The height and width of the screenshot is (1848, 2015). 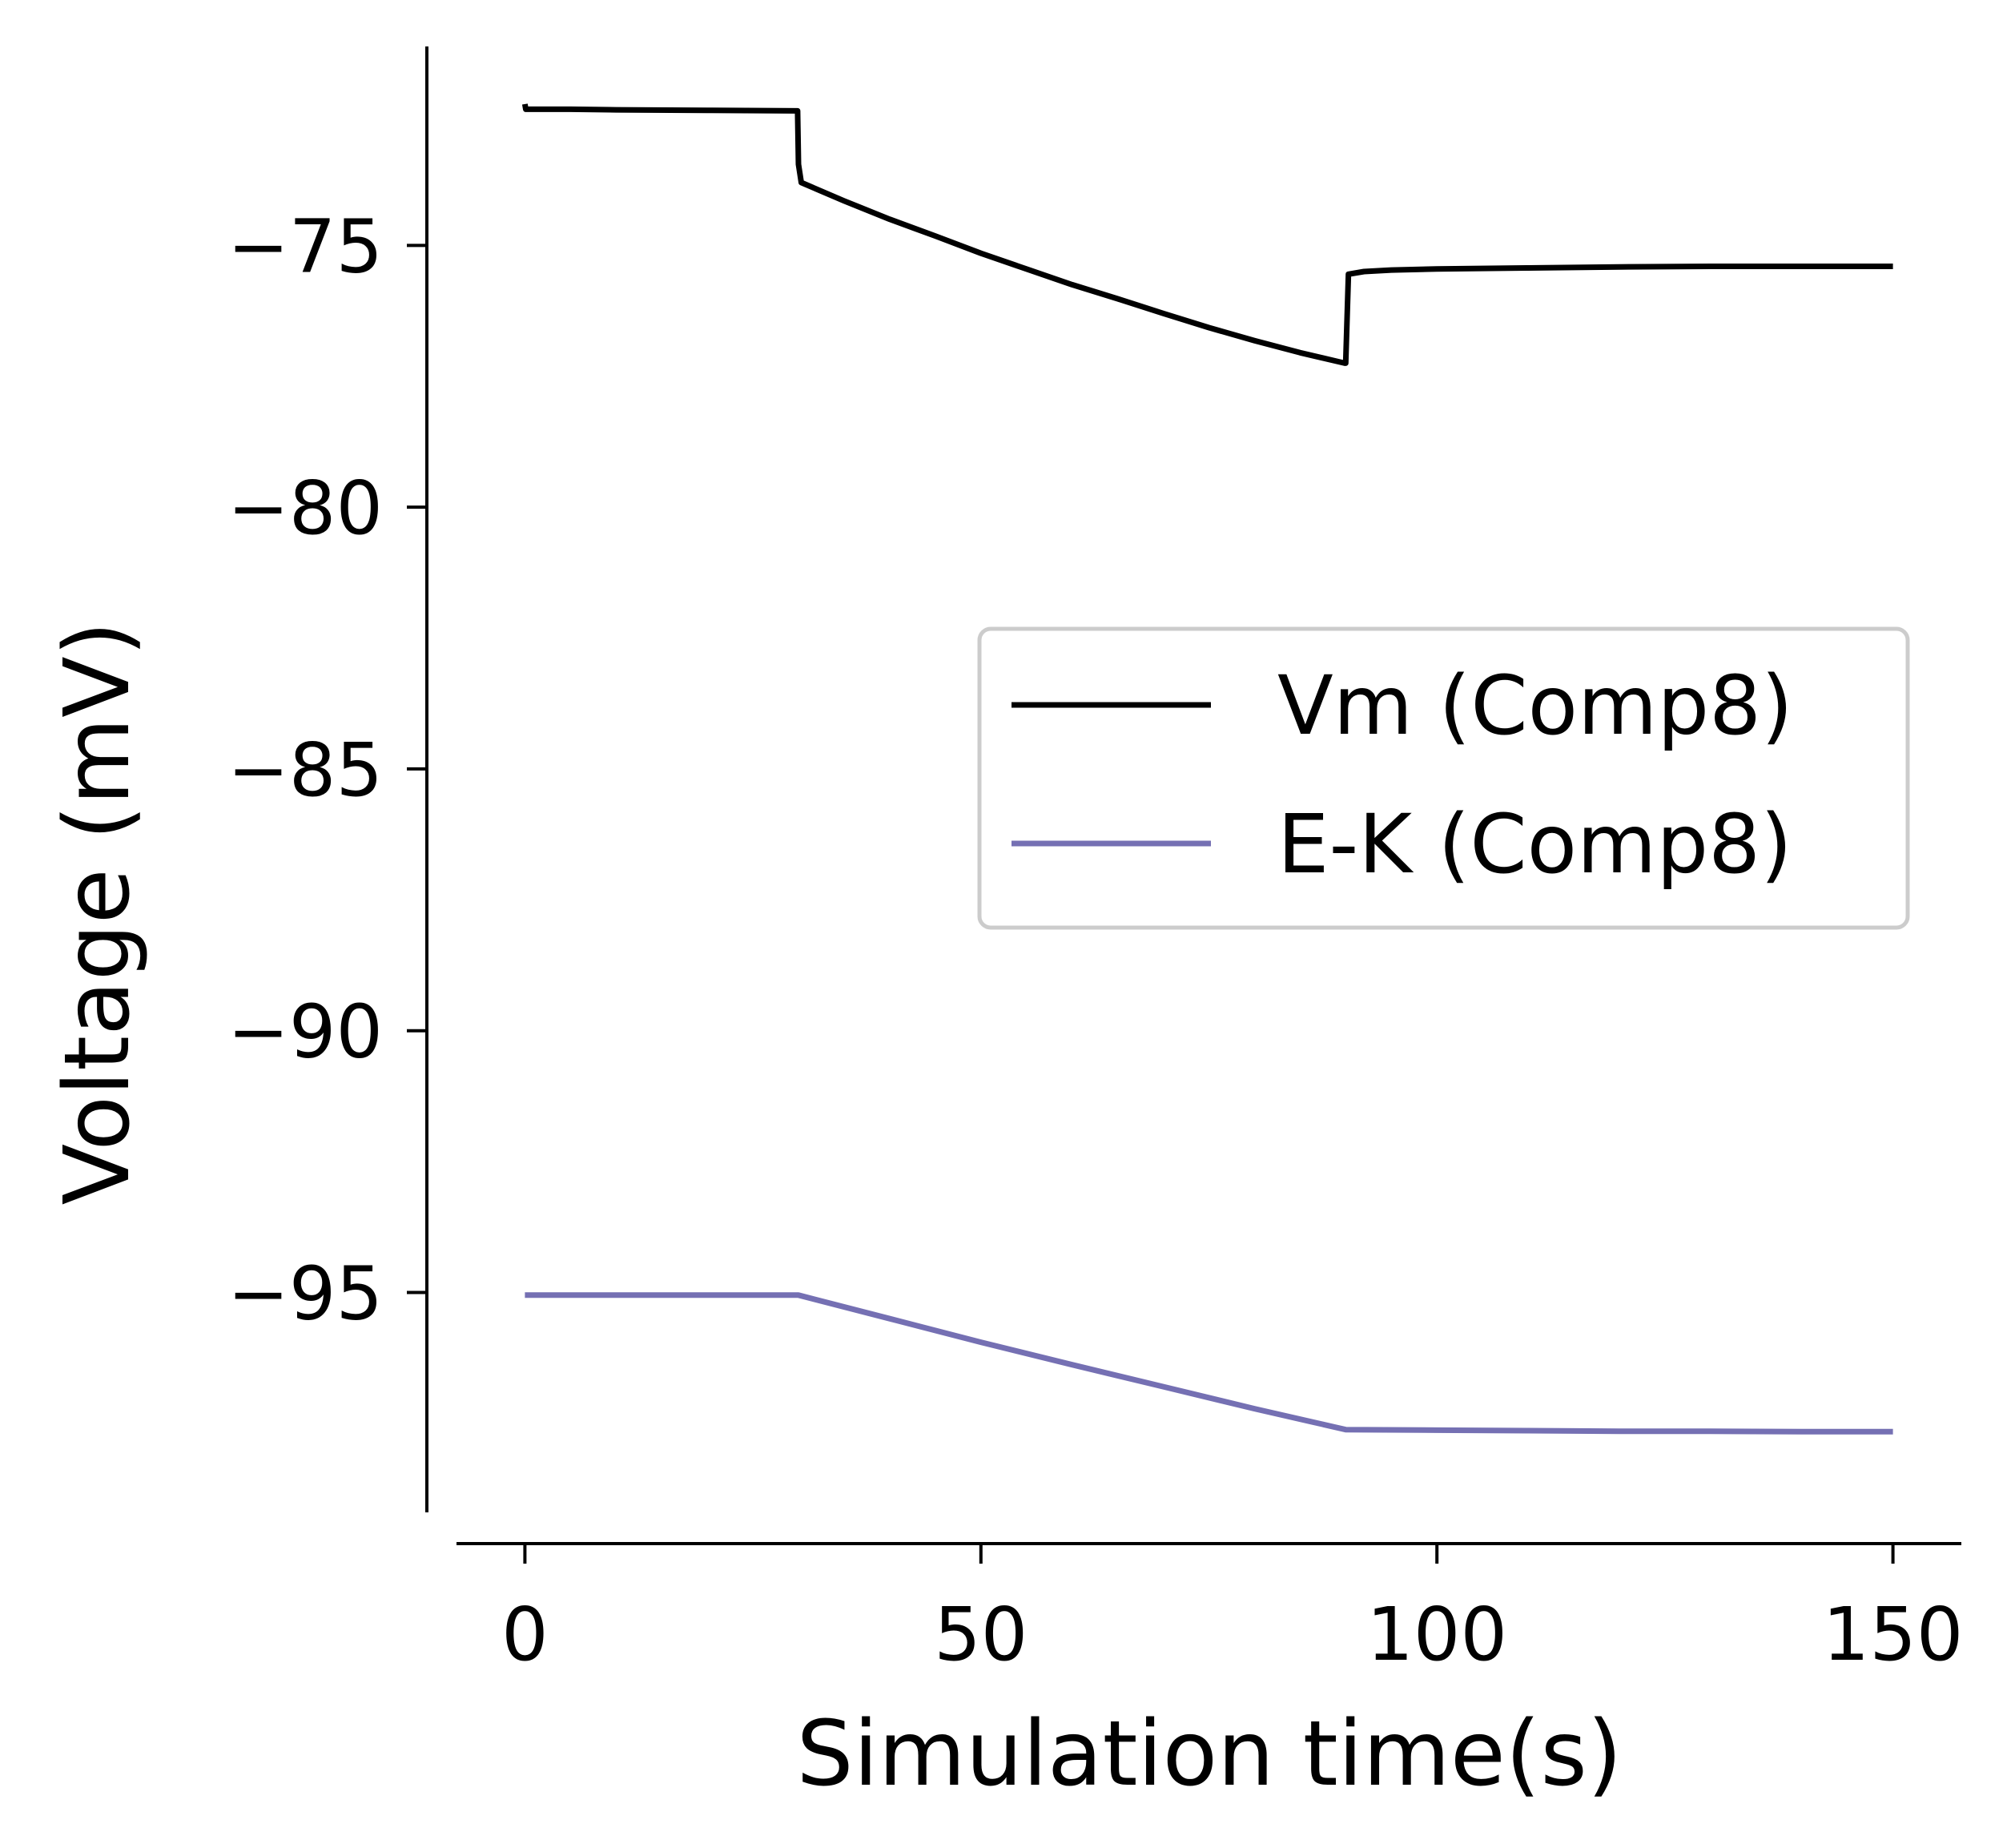 I want to click on legend-label-vm: Vm (Comp8), so click(x=1535, y=706).